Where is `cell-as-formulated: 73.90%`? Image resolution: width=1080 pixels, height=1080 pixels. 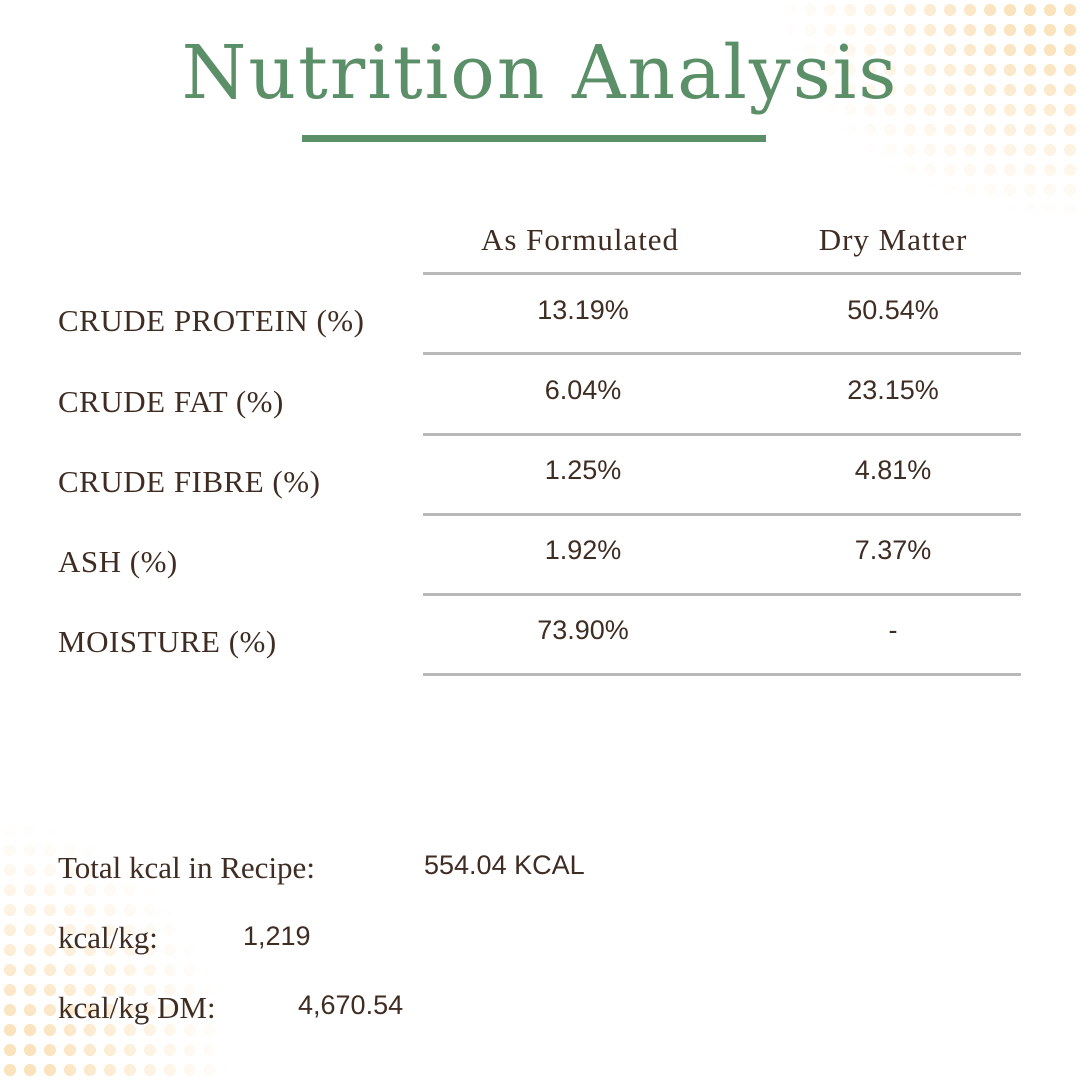
cell-as-formulated: 73.90% is located at coordinates (583, 630).